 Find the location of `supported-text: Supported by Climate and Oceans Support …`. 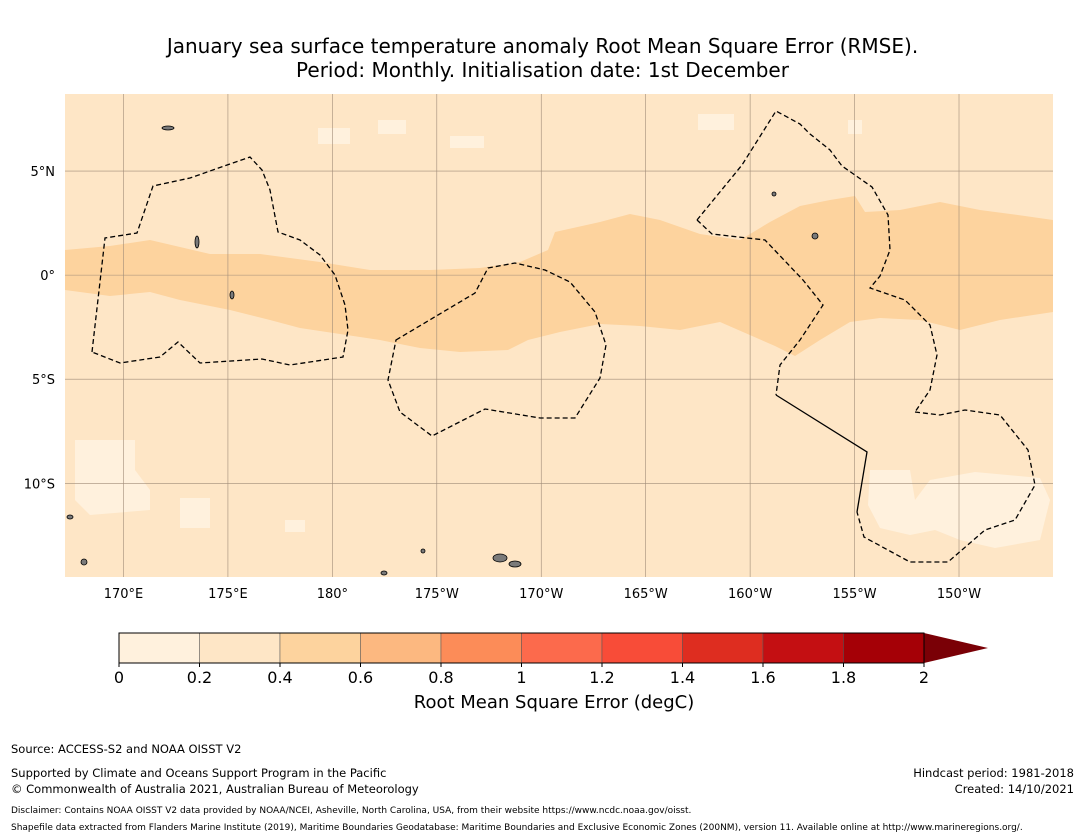

supported-text: Supported by Climate and Oceans Support … is located at coordinates (199, 773).